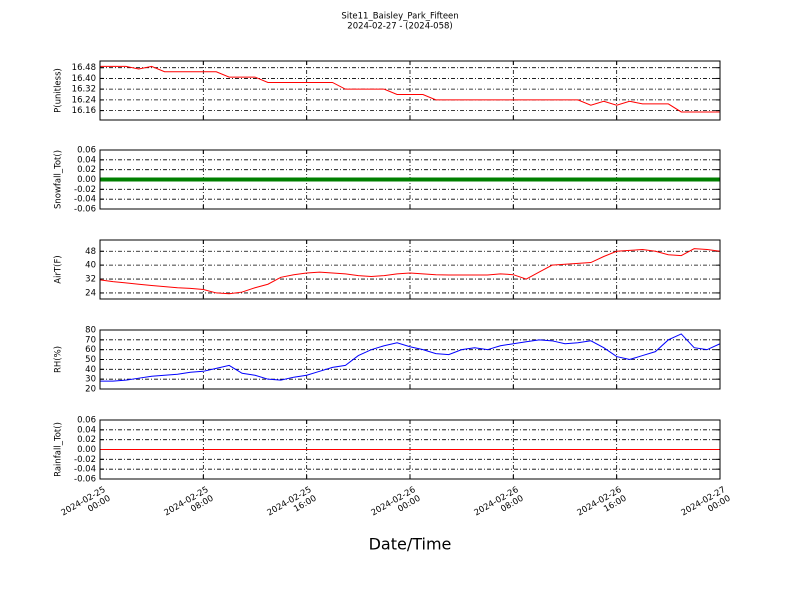 This screenshot has width=800, height=600. Describe the element at coordinates (90, 293) in the screenshot. I see `y-tick-label: 24` at that location.